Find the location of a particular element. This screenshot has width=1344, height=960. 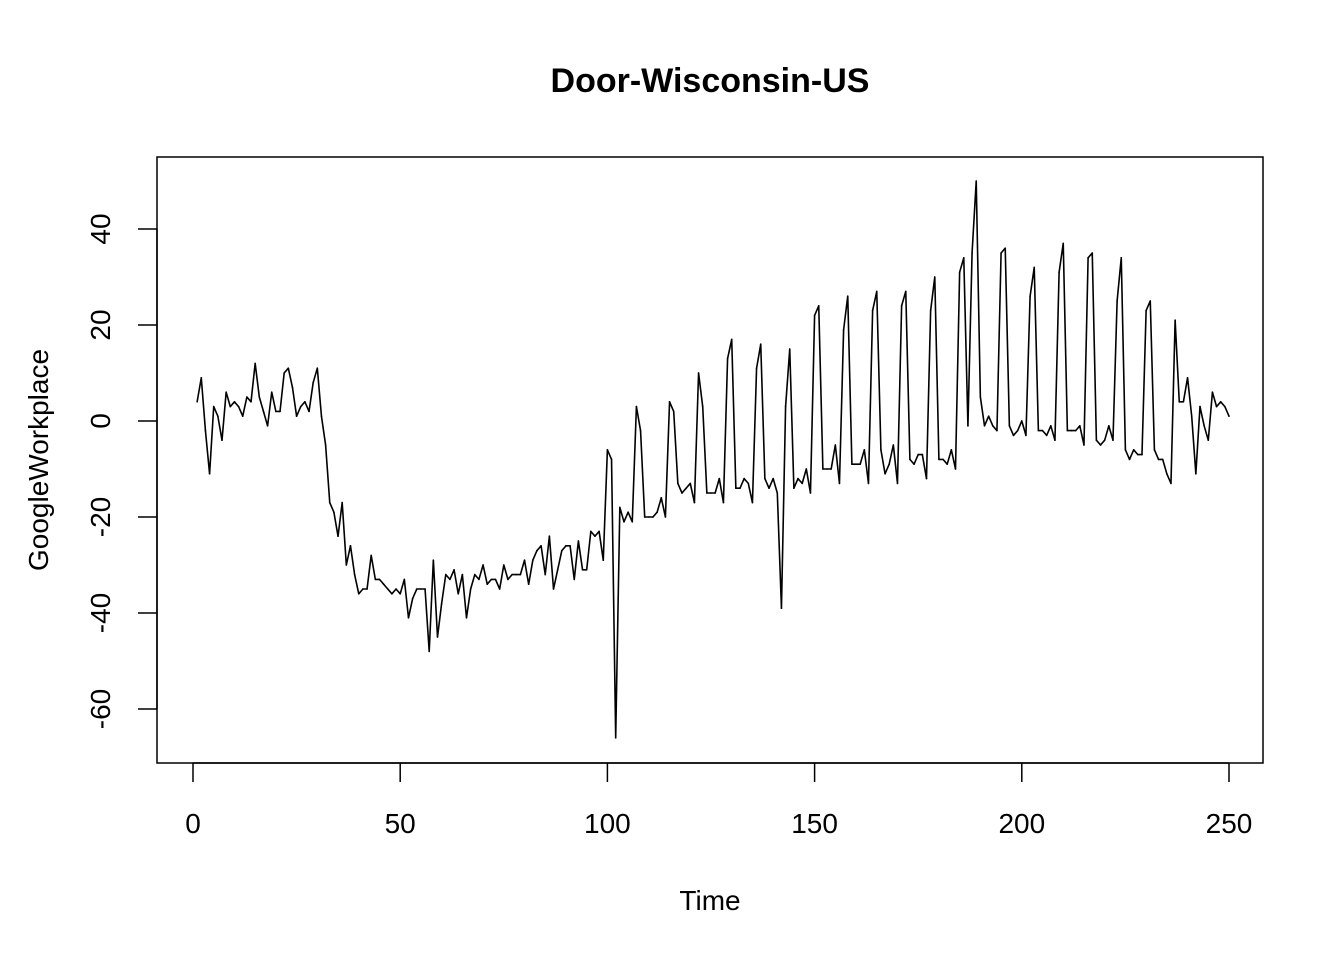

x-tick-label: 200 is located at coordinates (1021, 823).